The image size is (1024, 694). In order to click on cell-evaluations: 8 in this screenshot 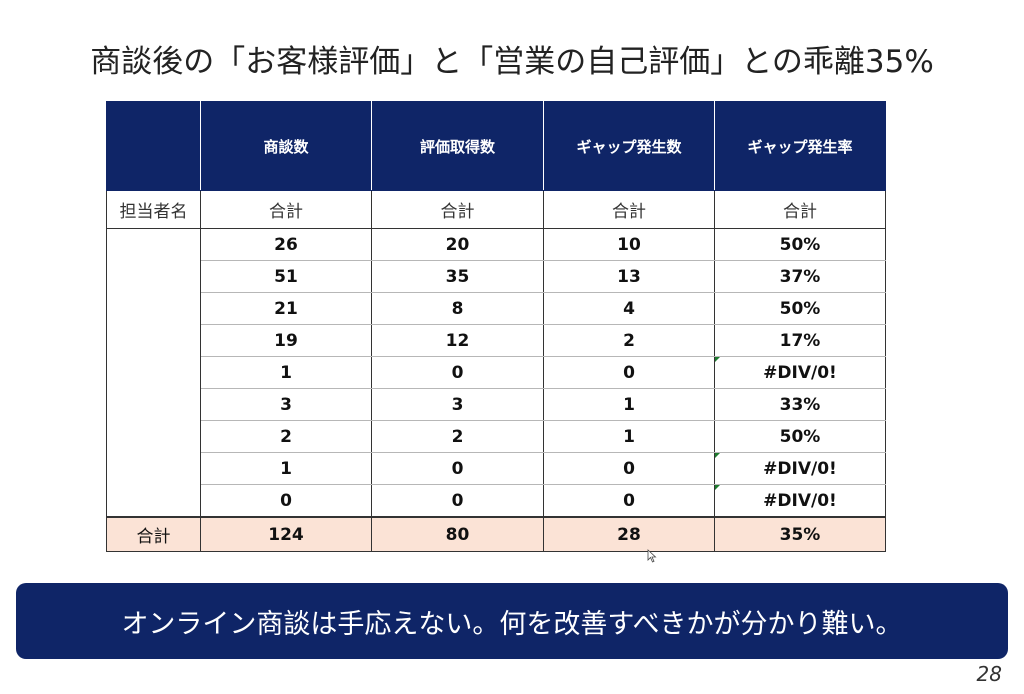, I will do `click(457, 308)`.